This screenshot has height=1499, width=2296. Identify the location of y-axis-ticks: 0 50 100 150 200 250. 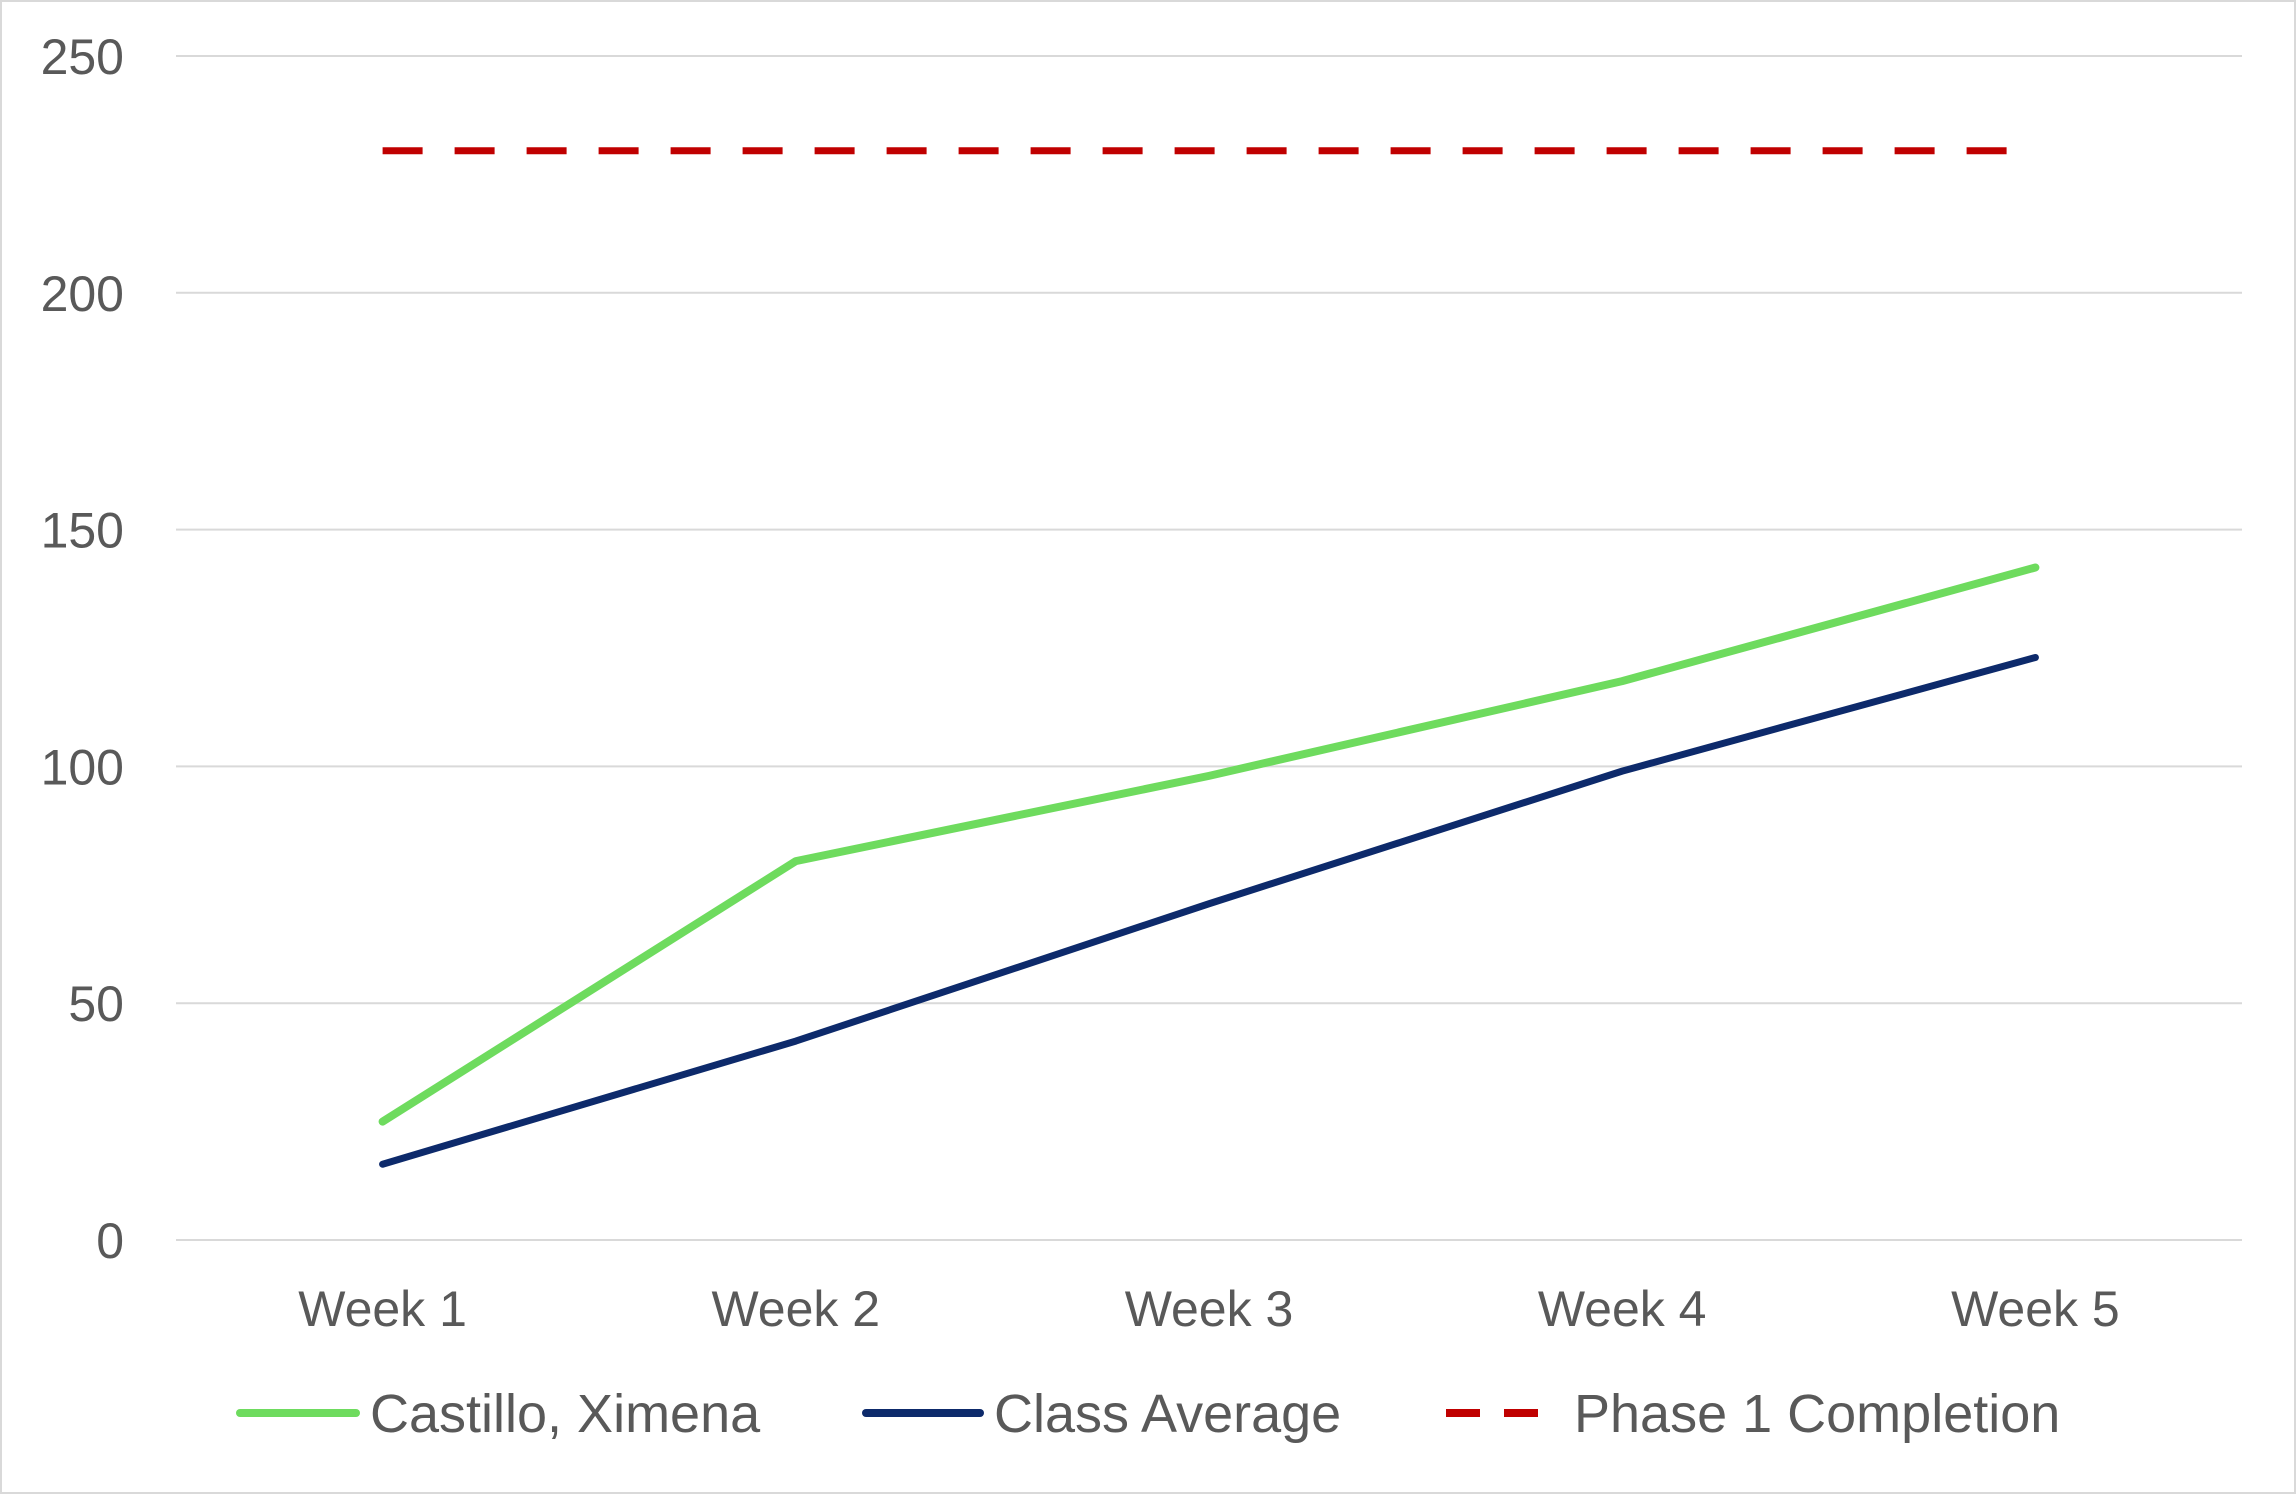
(82, 649).